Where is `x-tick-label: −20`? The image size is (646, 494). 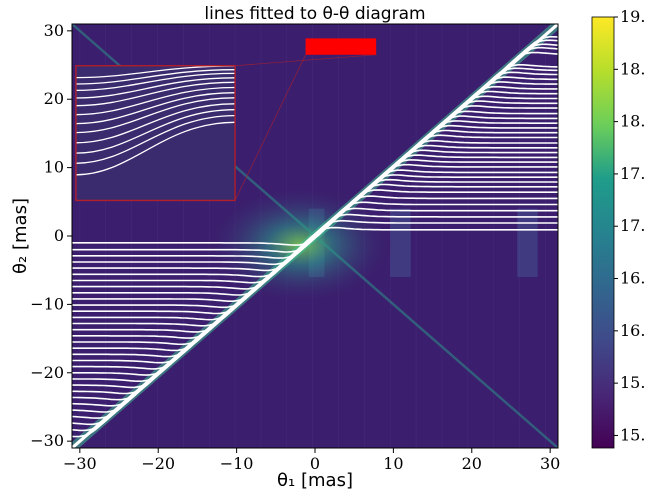
x-tick-label: −20 is located at coordinates (158, 463).